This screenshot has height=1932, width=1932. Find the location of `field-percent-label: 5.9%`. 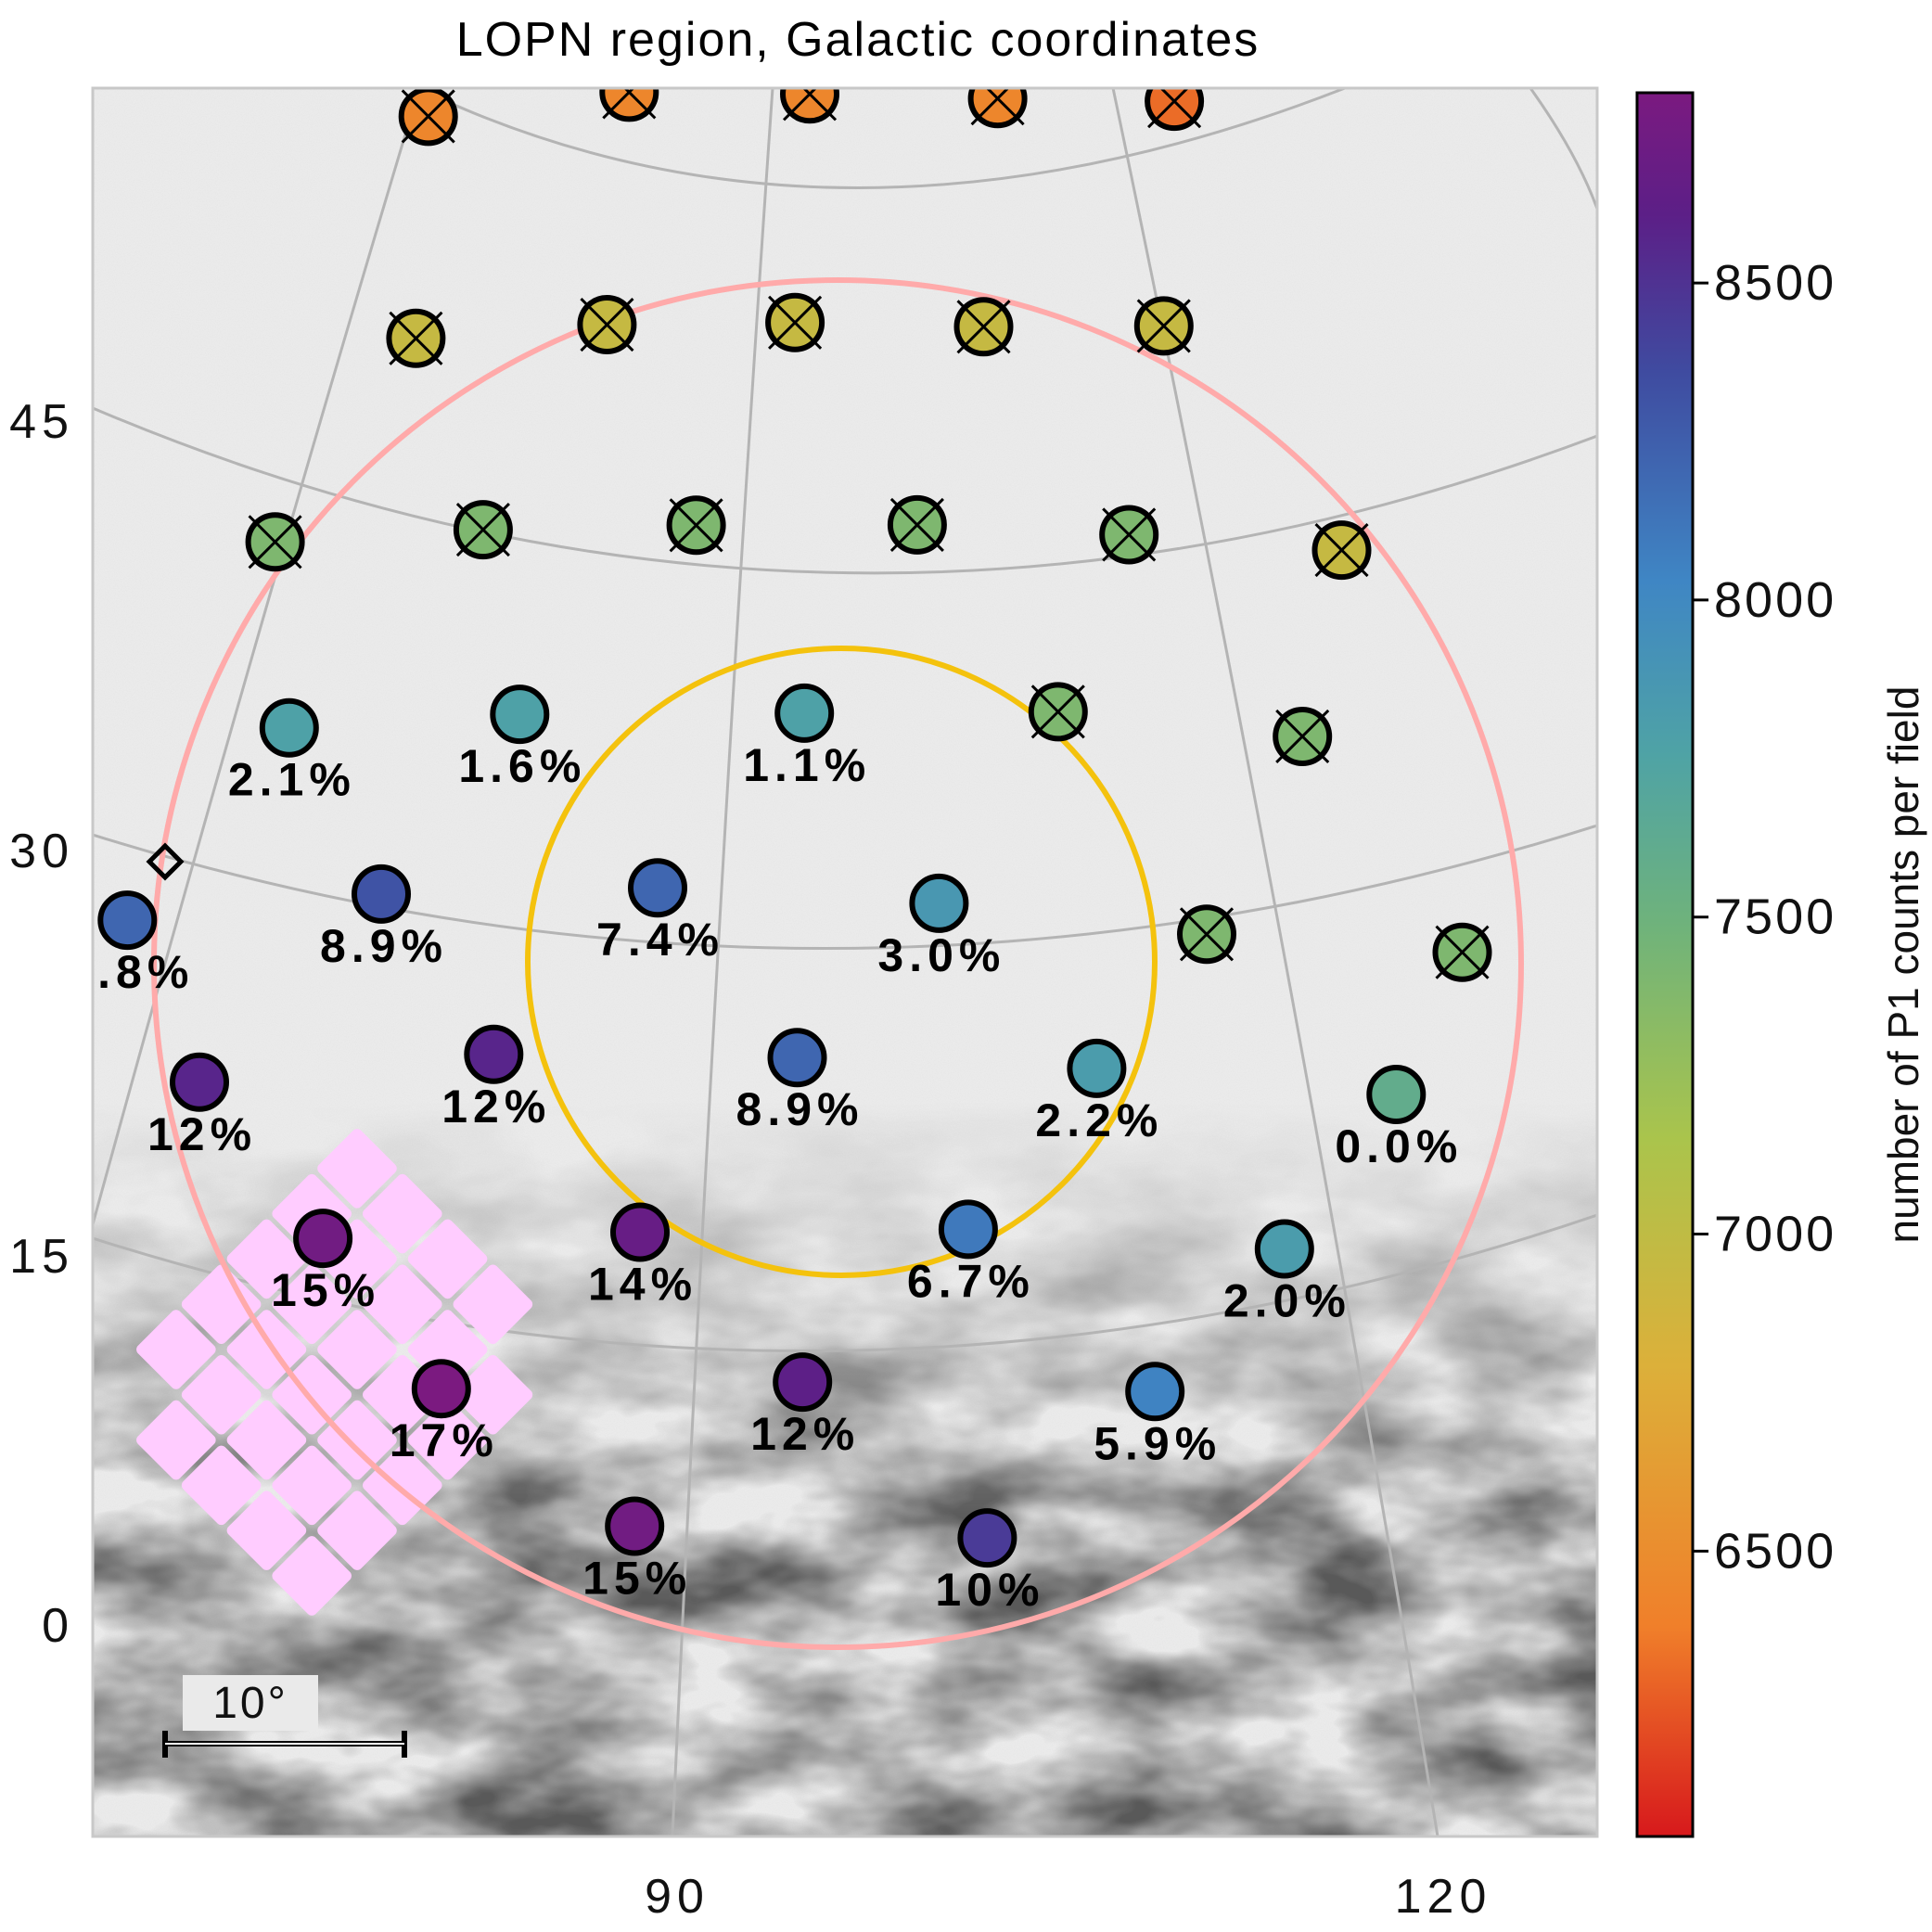

field-percent-label: 5.9% is located at coordinates (1158, 1443).